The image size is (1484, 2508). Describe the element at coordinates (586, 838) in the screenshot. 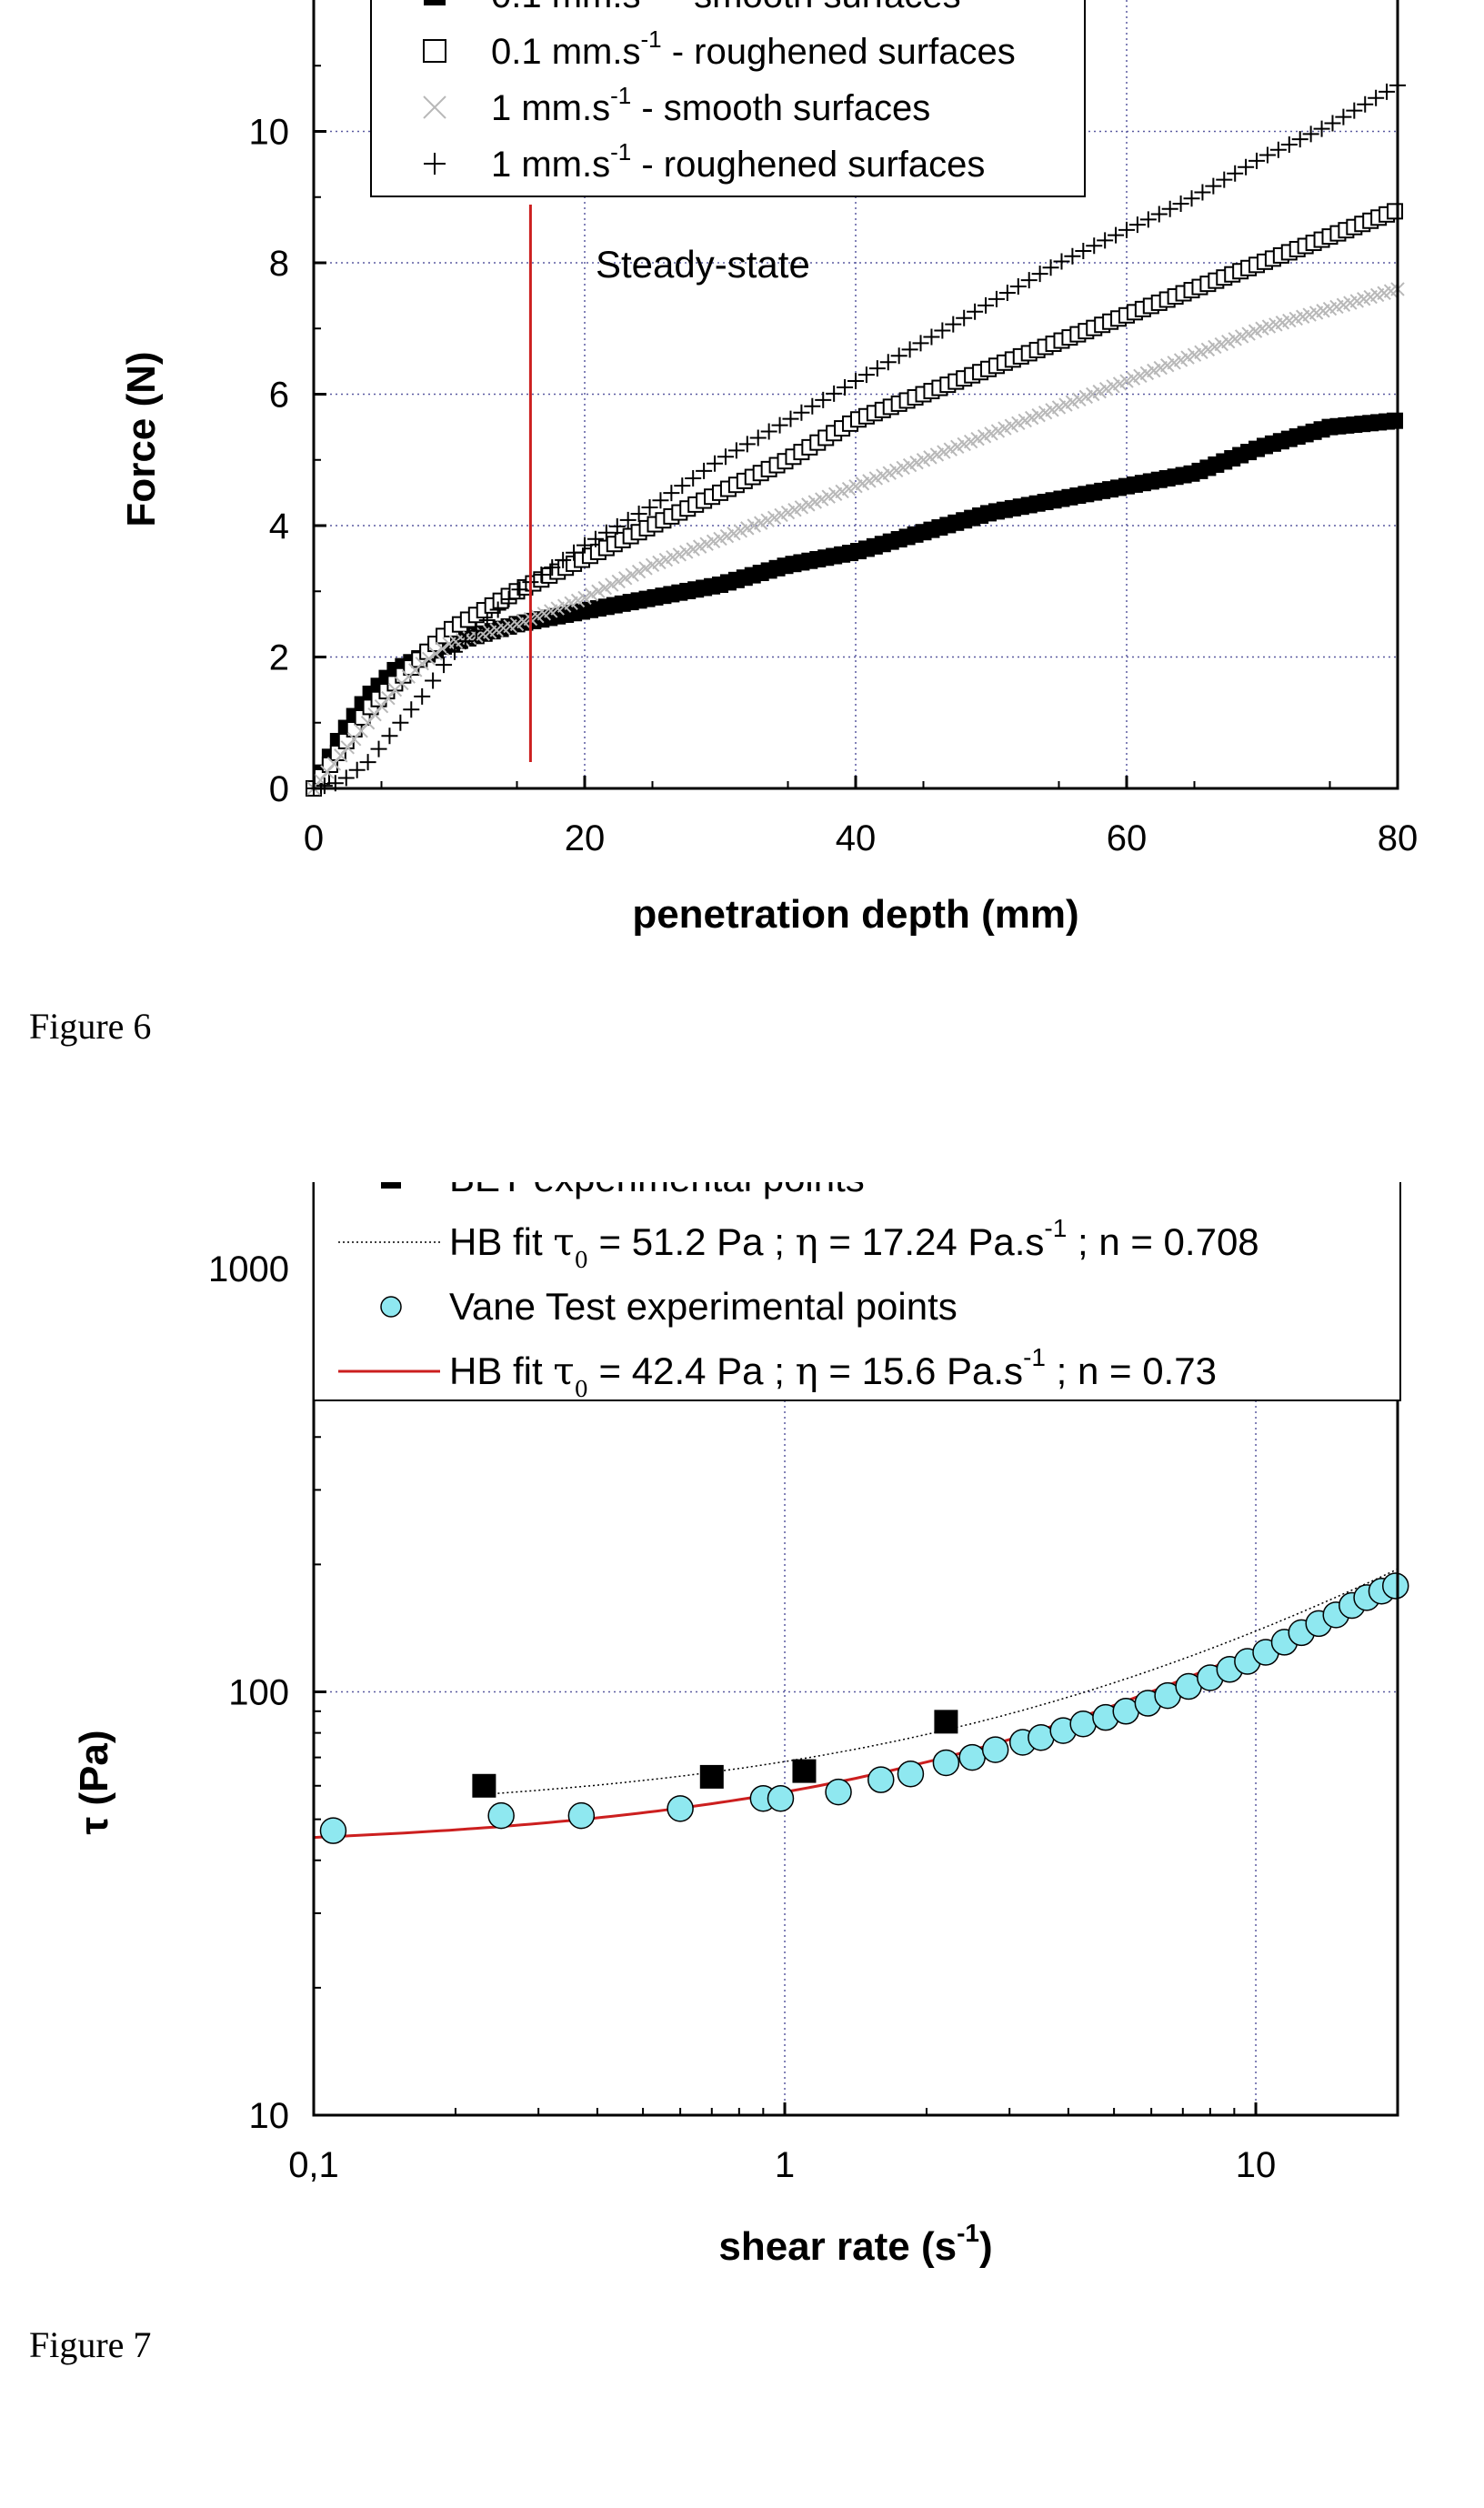

I see `x-tick-label: 20` at that location.